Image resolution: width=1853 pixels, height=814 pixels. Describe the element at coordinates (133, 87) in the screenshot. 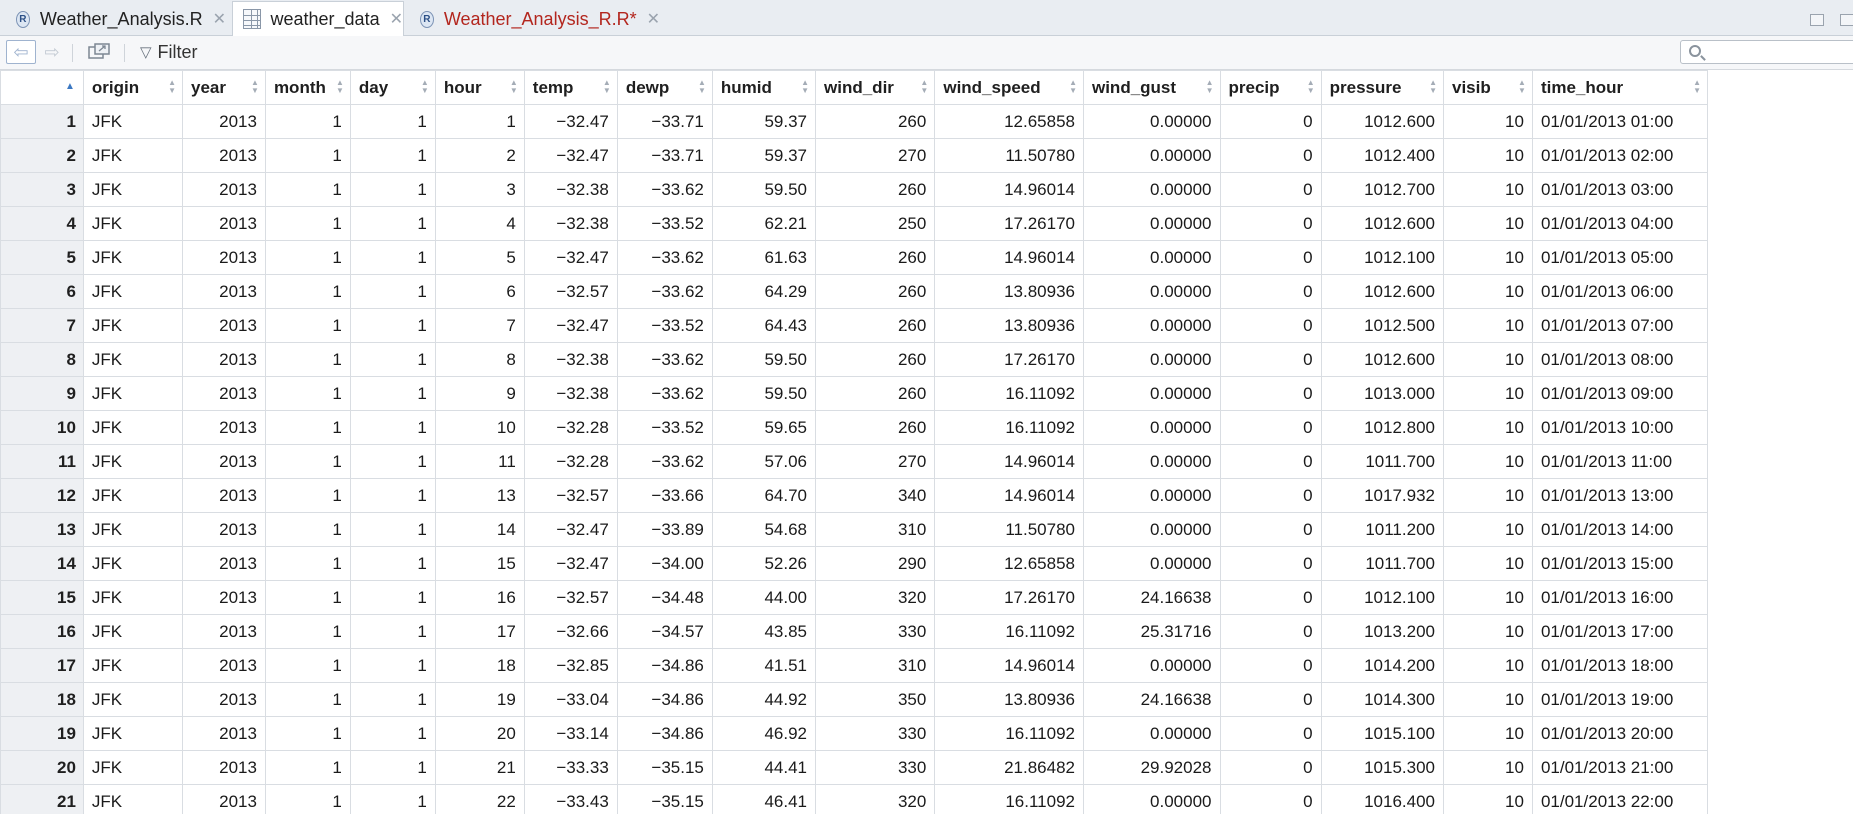

I see `column-header-origin: origin ▲ ▼` at that location.